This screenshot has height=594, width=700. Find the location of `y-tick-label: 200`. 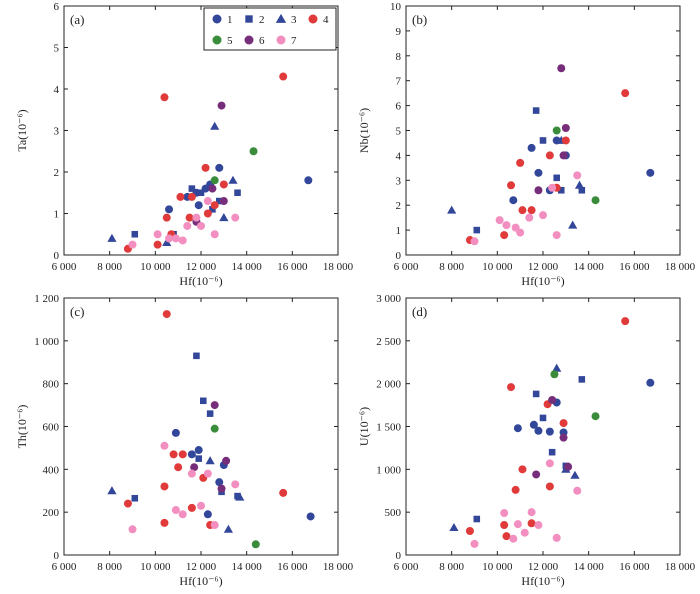

y-tick-label: 200 is located at coordinates (51, 513).